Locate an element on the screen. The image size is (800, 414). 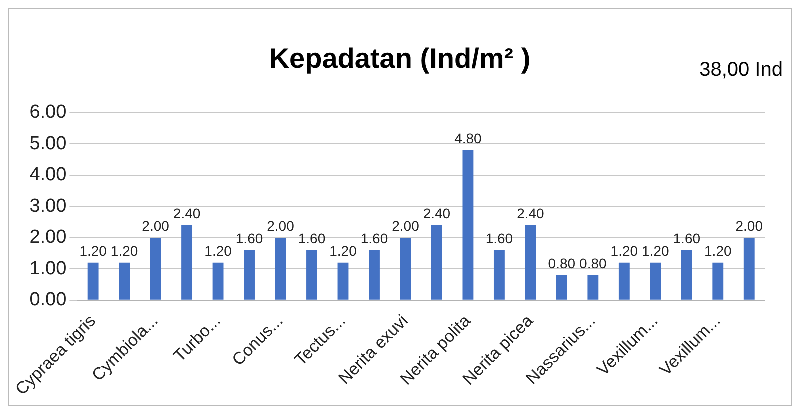
data-label: 4.80 is located at coordinates (468, 138).